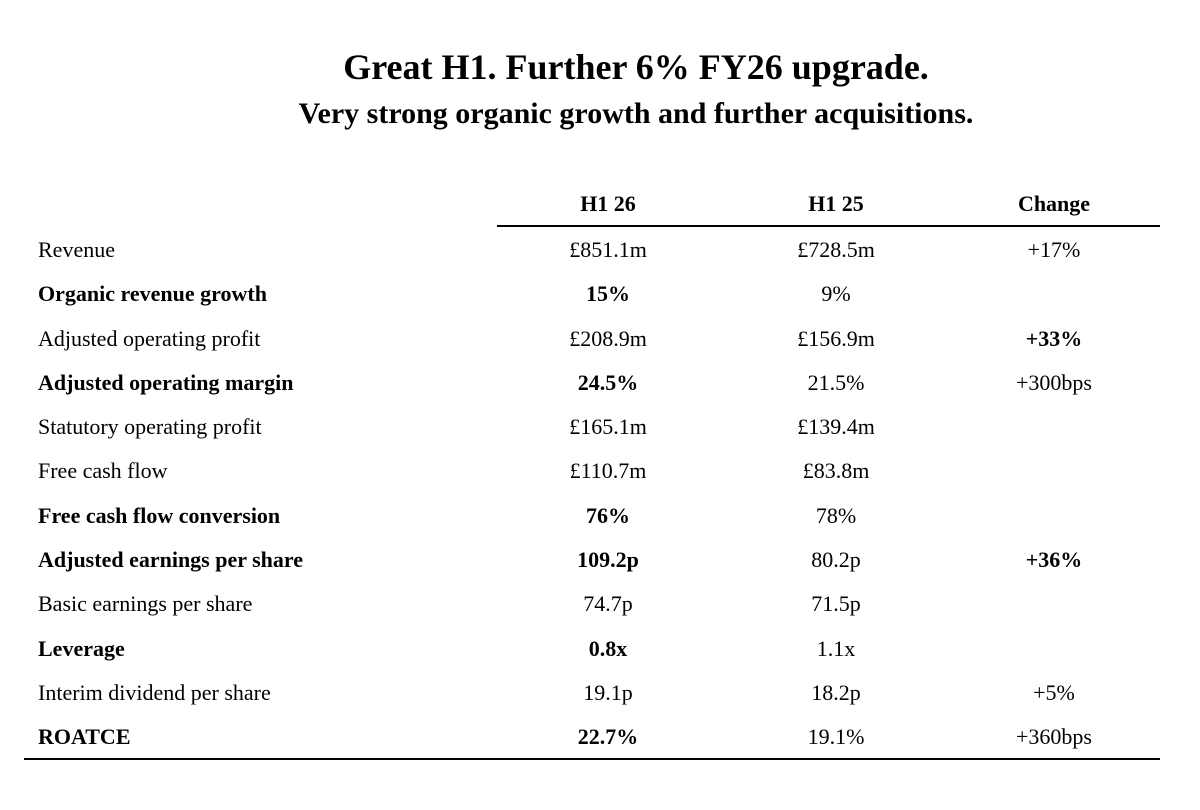 This screenshot has width=1200, height=810. Describe the element at coordinates (608, 692) in the screenshot. I see `cell-h1-26: 19.1p` at that location.